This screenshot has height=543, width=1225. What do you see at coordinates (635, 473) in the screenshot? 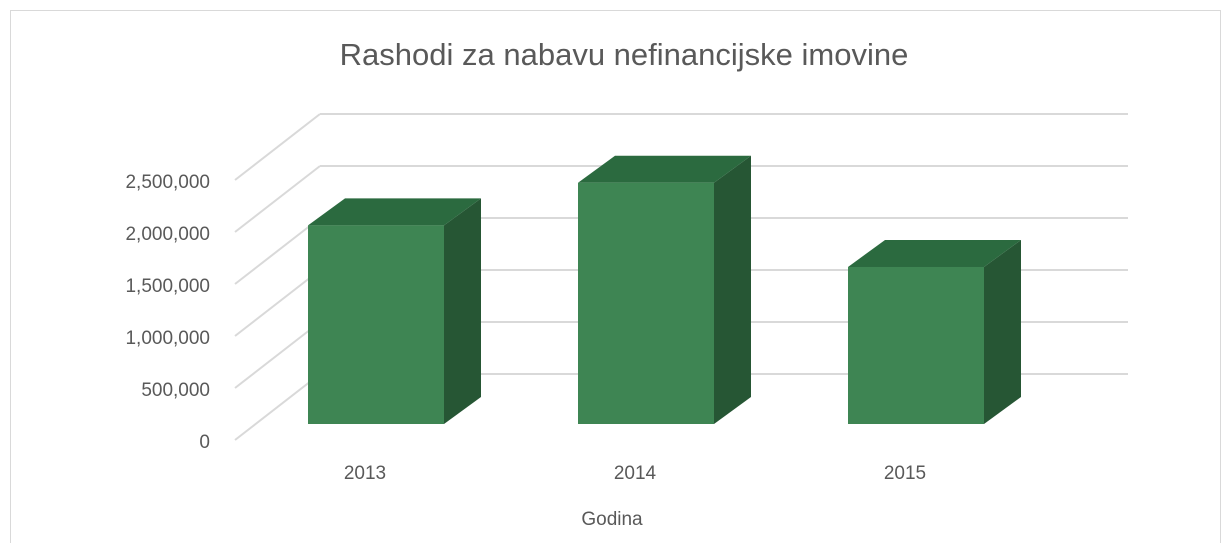
I see `x-tick-label: 2014` at bounding box center [635, 473].